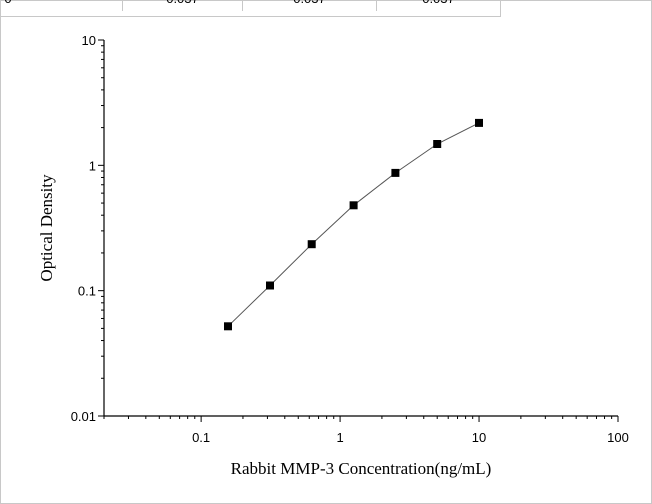 The image size is (652, 504). I want to click on y-tick-label: 0.01, so click(83, 416).